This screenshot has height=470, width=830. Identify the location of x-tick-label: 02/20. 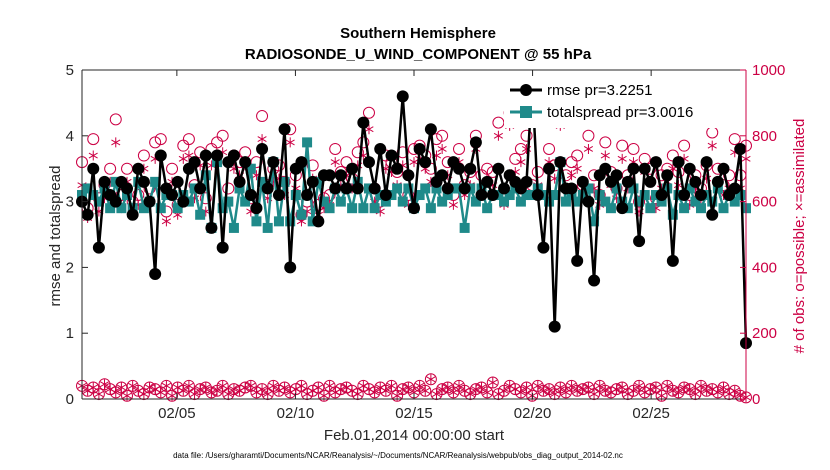
(533, 413).